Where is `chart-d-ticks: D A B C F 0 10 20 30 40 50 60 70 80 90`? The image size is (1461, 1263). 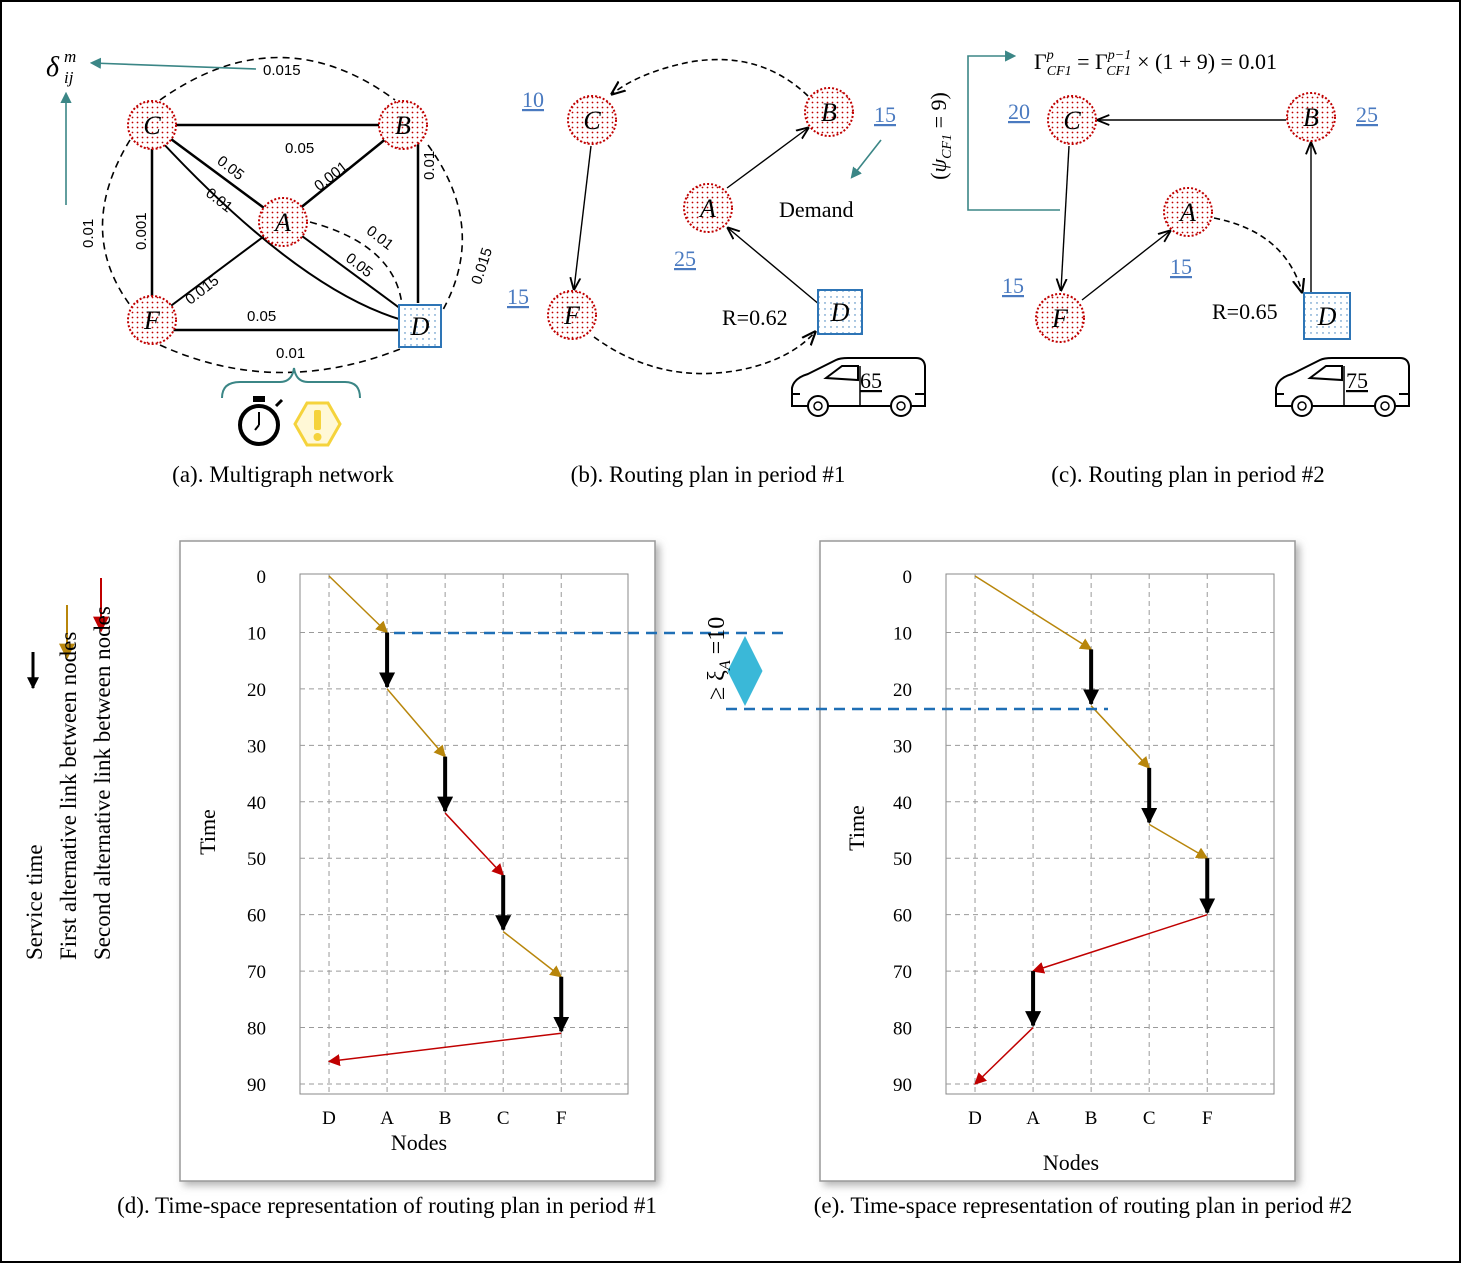 chart-d-ticks: D A B C F 0 10 20 30 40 50 60 70 80 90 is located at coordinates (407, 848).